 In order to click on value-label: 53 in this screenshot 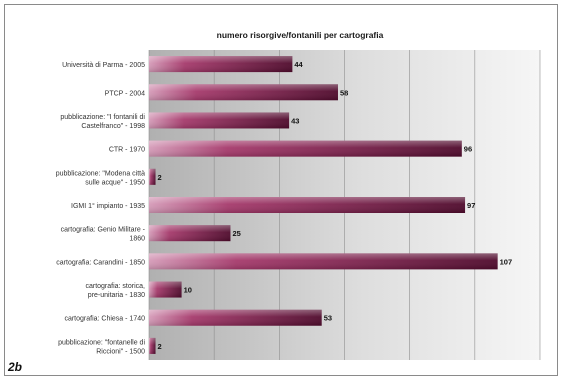, I will do `click(328, 318)`.